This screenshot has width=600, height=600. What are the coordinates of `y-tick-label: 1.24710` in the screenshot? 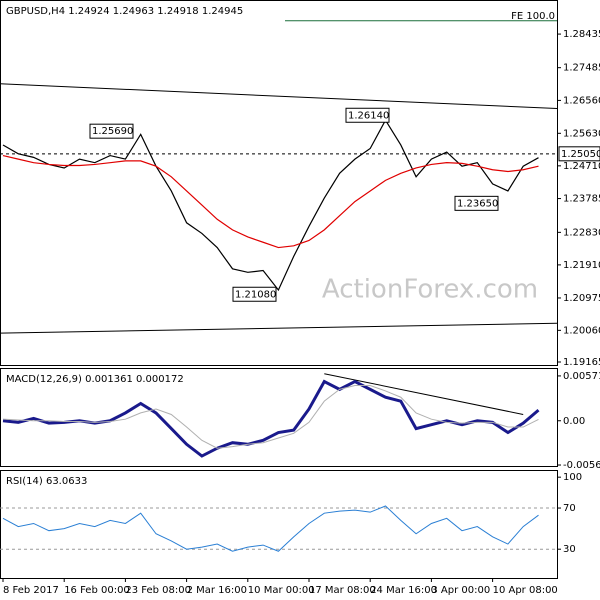 It's located at (581, 166).